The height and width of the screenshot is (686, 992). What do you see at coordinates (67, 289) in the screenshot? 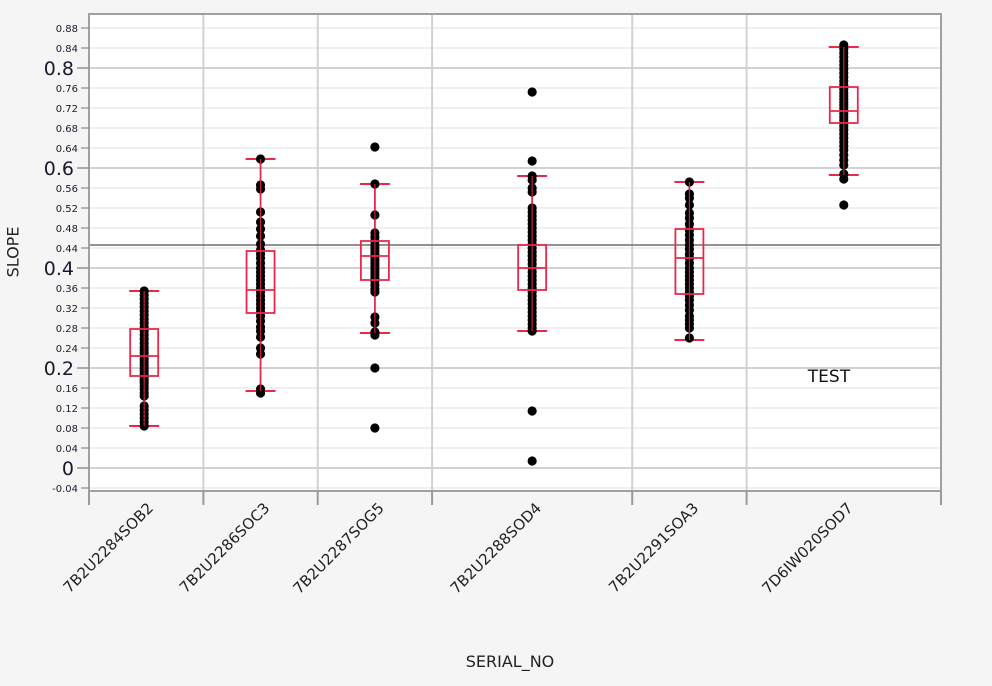
I see `y-tick-label: 0.36` at bounding box center [67, 289].